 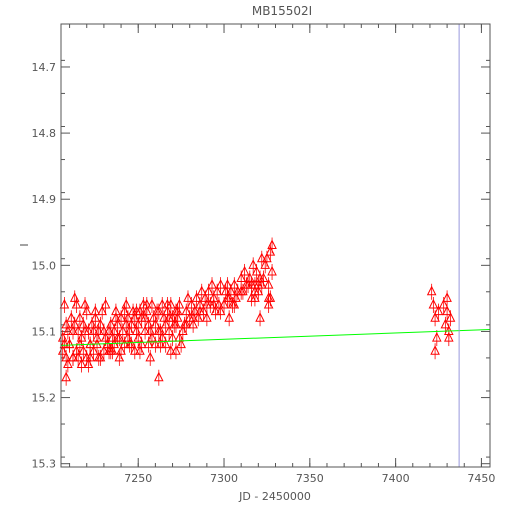 I want to click on y-tick-label: 14.9, so click(x=44, y=199).